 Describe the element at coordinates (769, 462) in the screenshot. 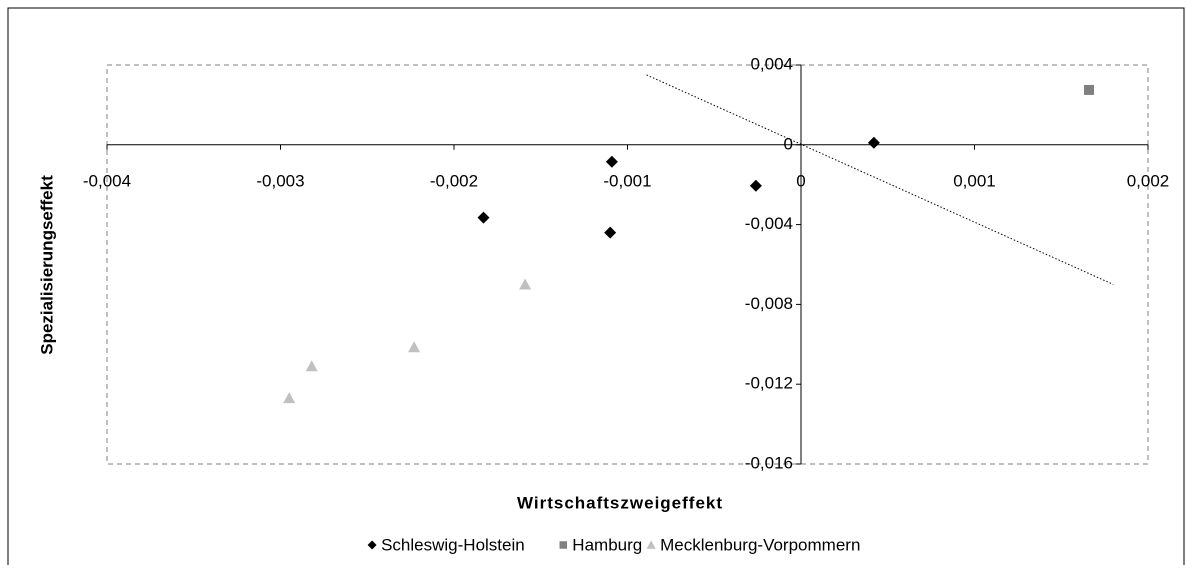

I see `y-tick-label: -0,016` at that location.